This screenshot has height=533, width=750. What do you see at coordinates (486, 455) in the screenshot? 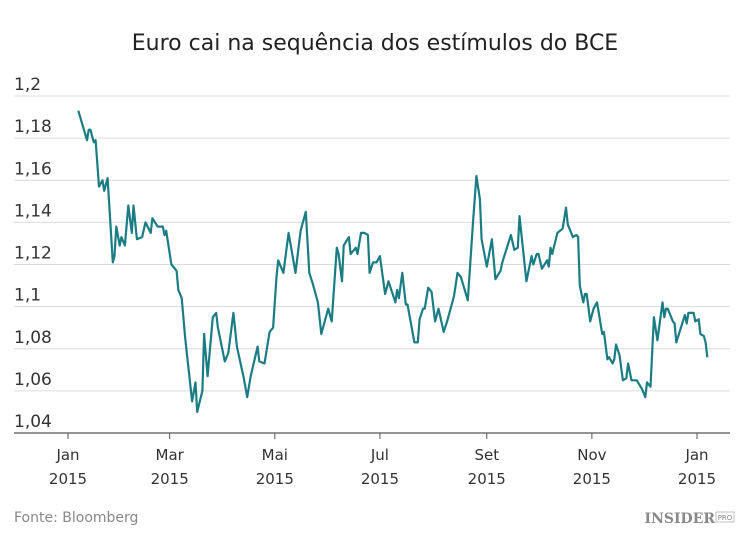
I see `x-tick-month: Set` at bounding box center [486, 455].